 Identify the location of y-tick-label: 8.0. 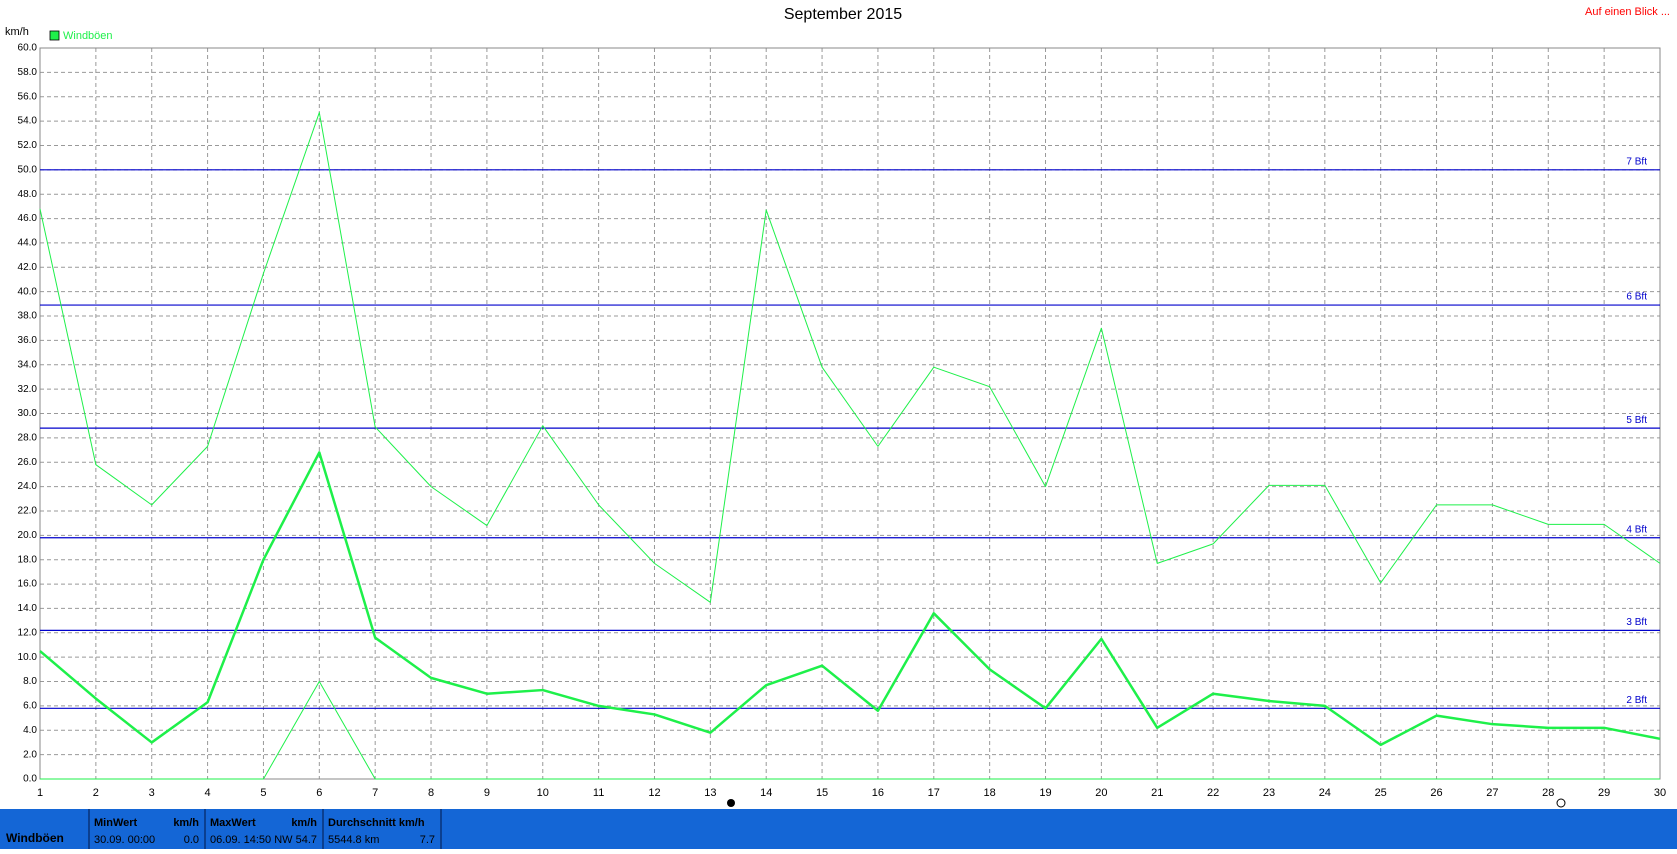
(30, 681).